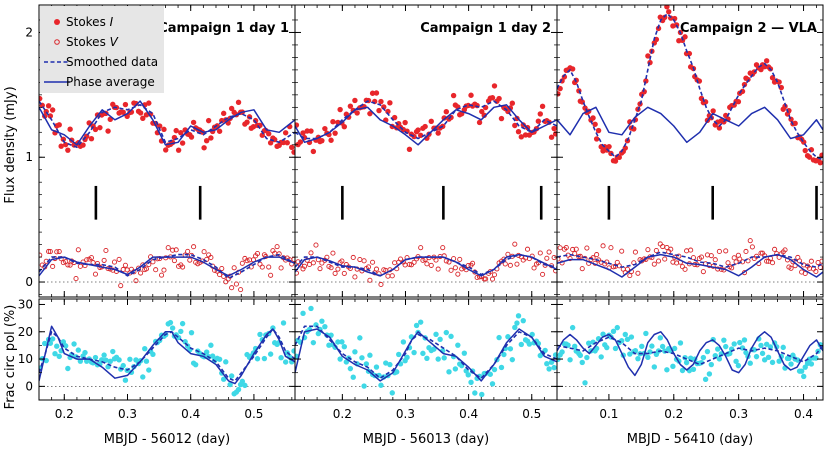 This screenshot has width=830, height=454. I want to click on stokes-v-phase-average-line, so click(167, 266).